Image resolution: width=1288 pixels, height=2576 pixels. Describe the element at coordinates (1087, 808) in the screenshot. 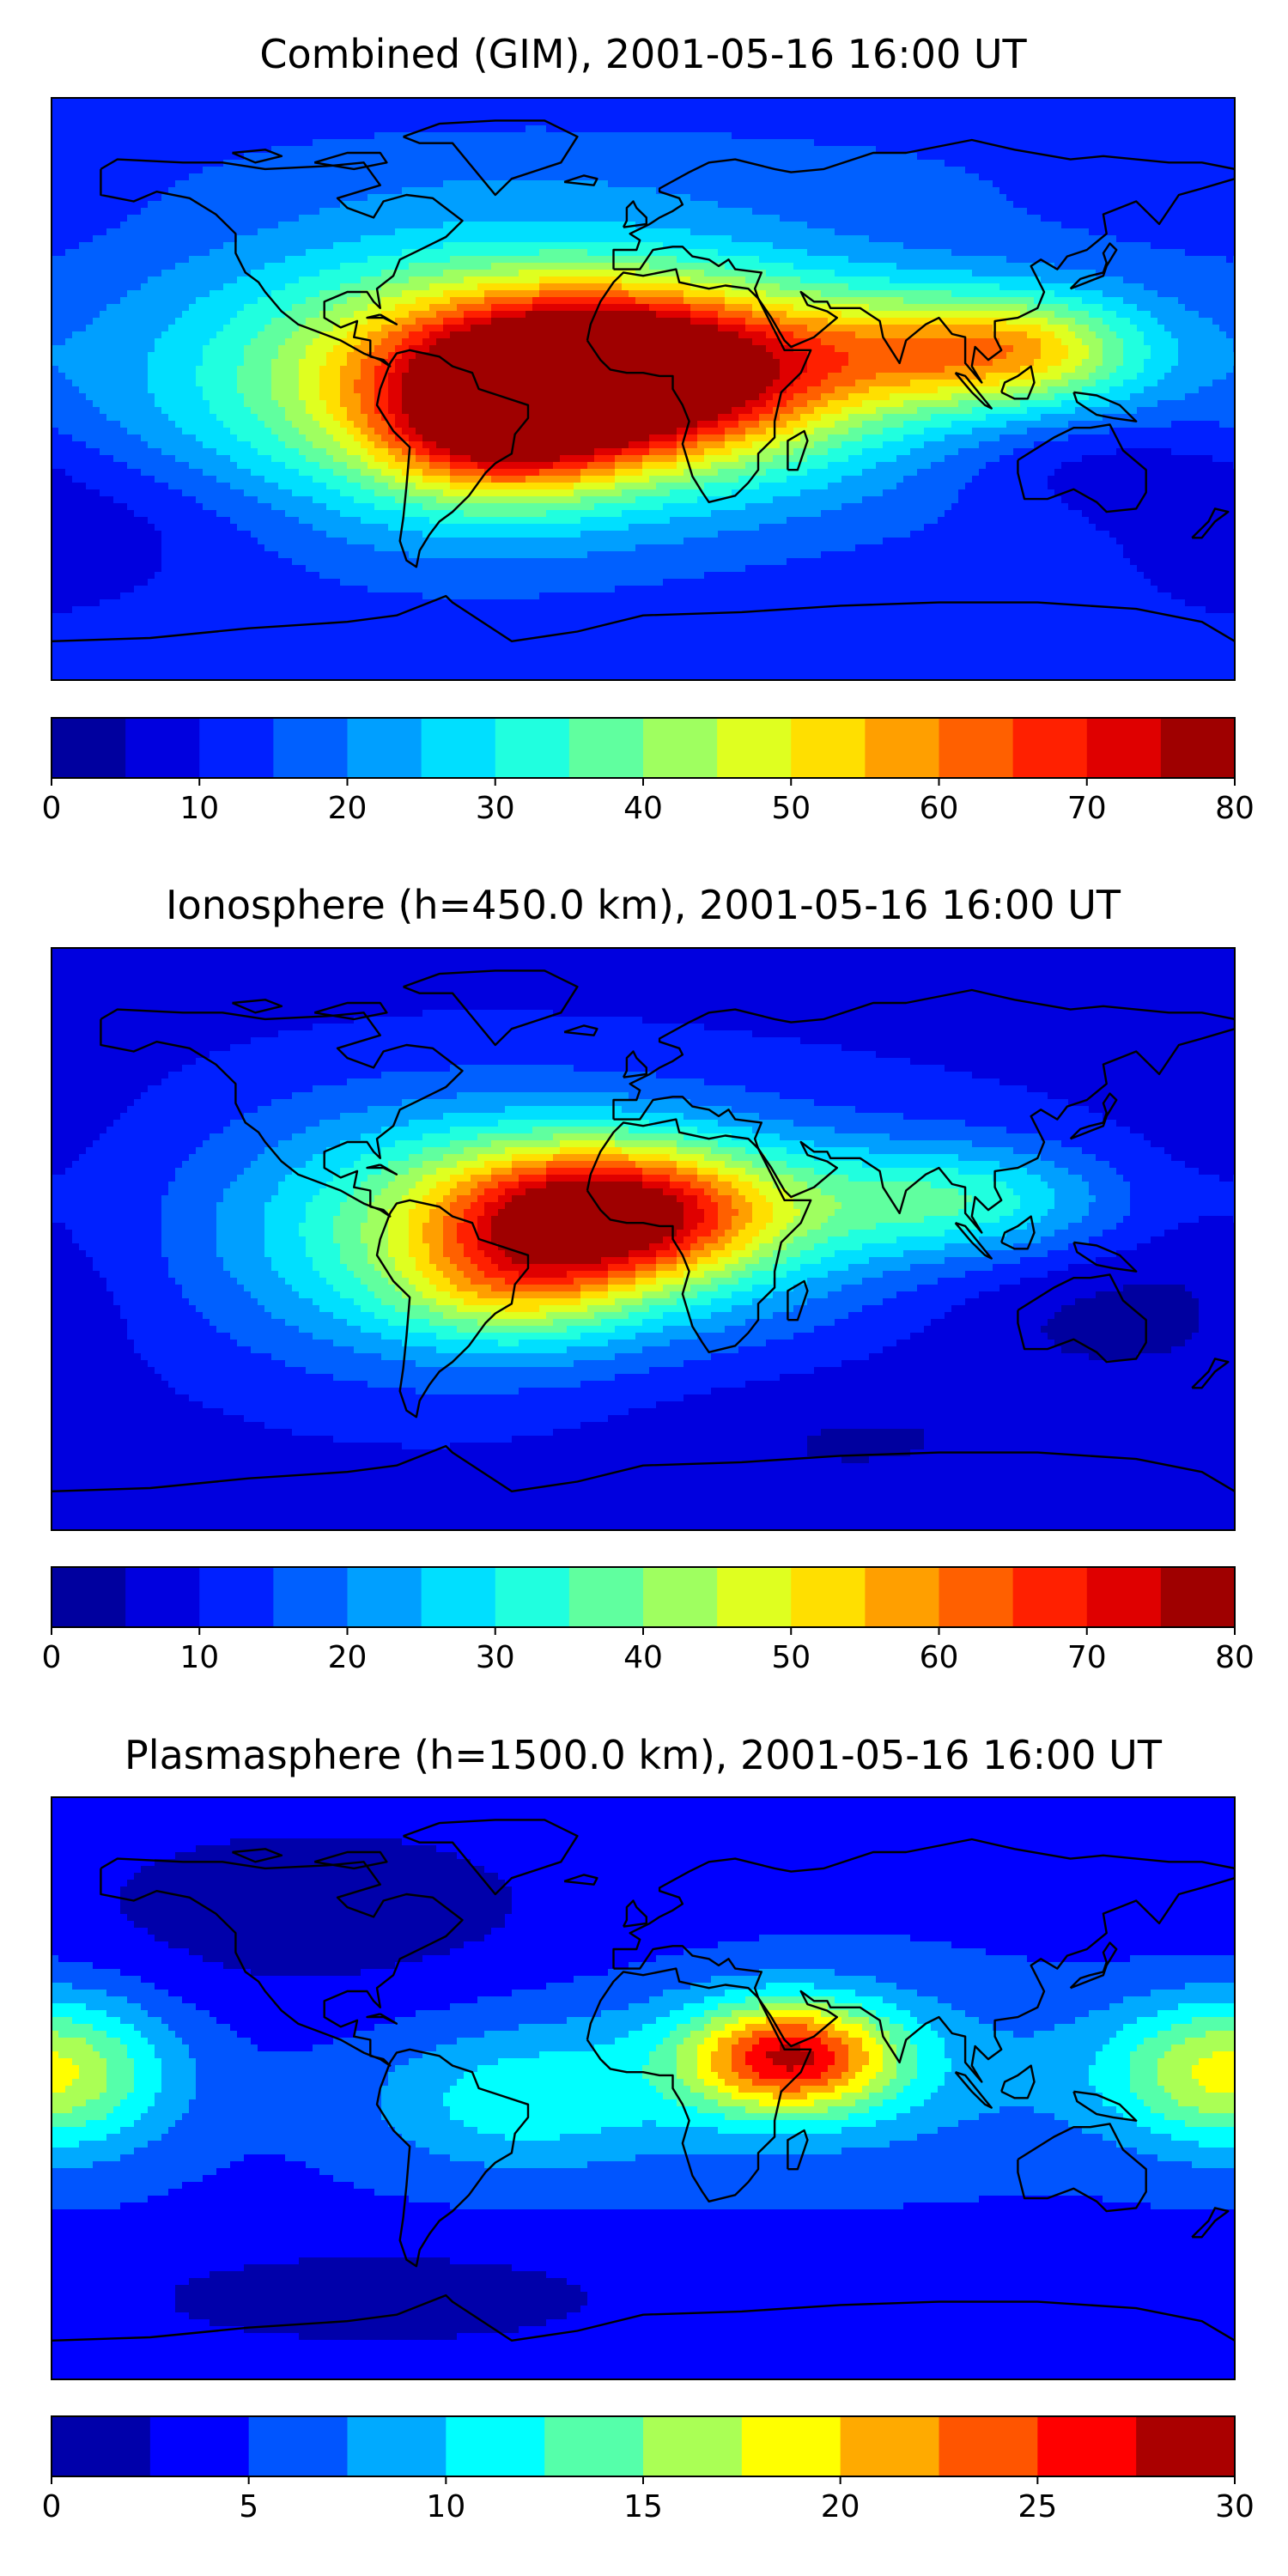

I see `colorbar-tick-label: 70` at that location.